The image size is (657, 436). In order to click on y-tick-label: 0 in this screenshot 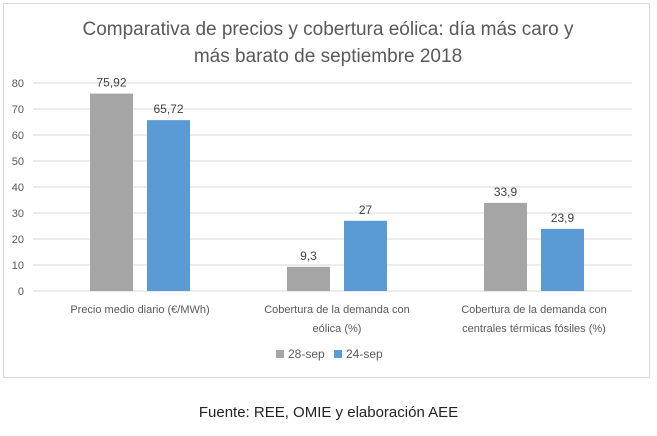, I will do `click(21, 292)`.